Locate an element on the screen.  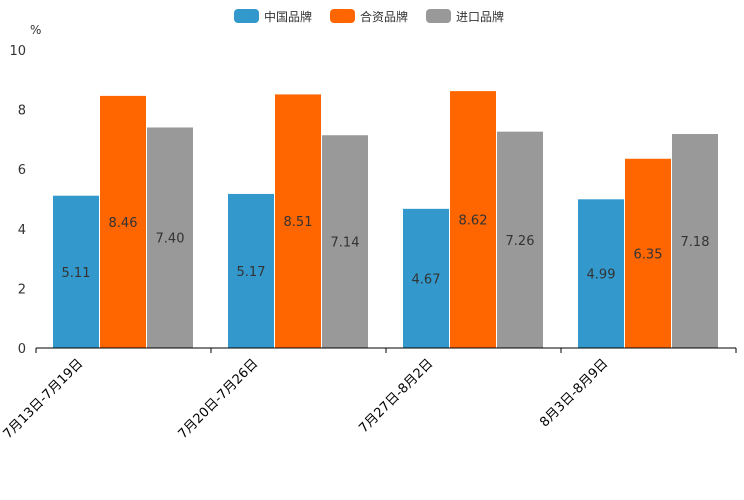
data-label-2-1: 7.14 is located at coordinates (345, 243).